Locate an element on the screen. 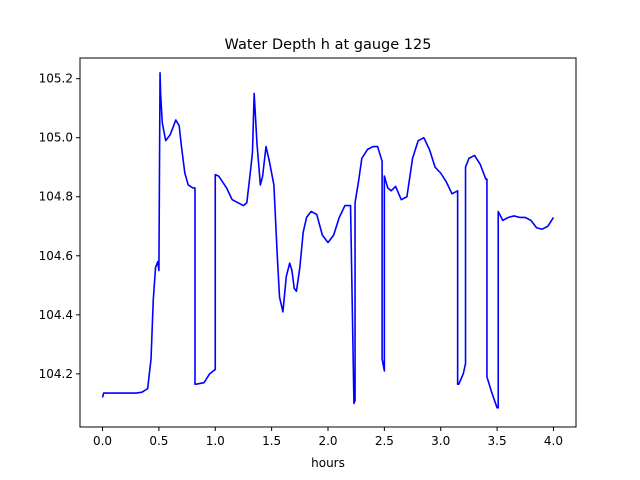 This screenshot has height=480, width=640. x-axis-label: hours is located at coordinates (328, 463).